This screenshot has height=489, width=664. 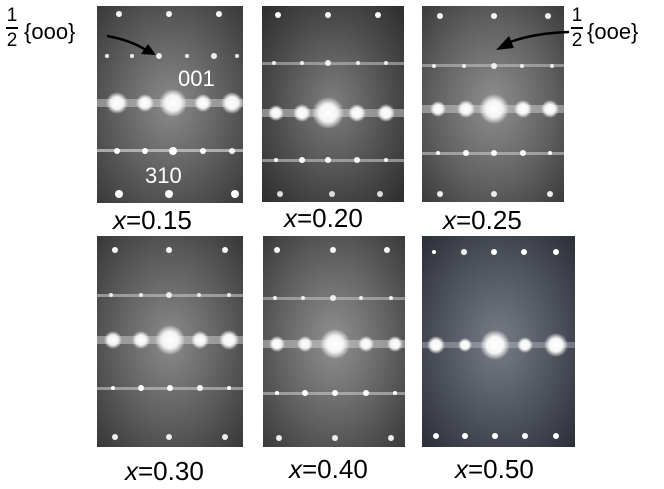 I want to click on caption-x020: x=0.20, so click(x=323, y=218).